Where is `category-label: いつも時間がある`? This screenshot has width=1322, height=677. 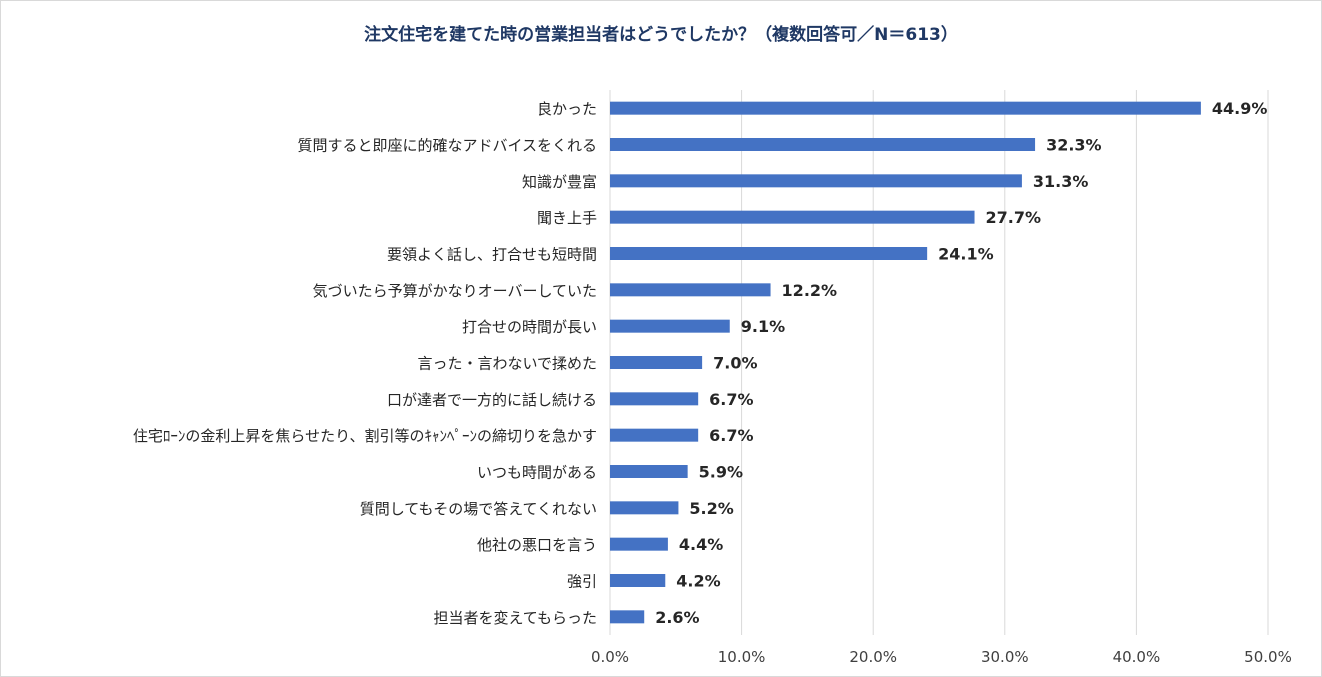
category-label: いつも時間がある is located at coordinates (537, 473).